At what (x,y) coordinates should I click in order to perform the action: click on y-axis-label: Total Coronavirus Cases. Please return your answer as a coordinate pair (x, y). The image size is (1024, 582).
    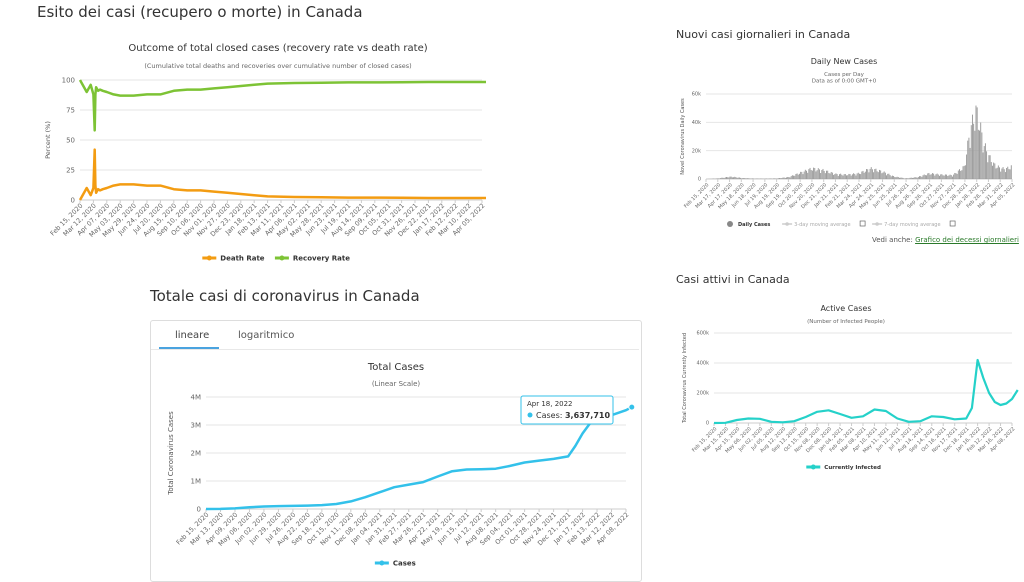
    Looking at the image, I should click on (171, 453).